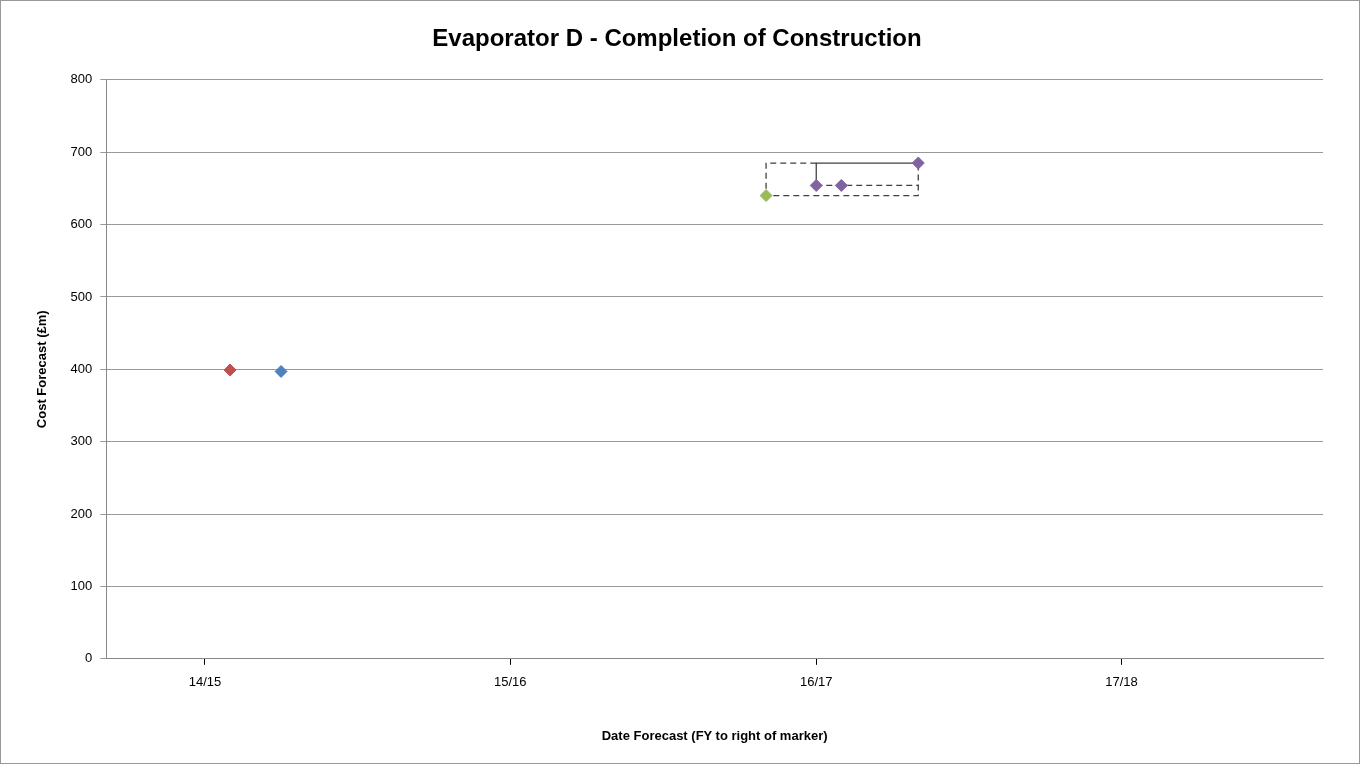 Image resolution: width=1360 pixels, height=764 pixels. Describe the element at coordinates (205, 682) in the screenshot. I see `x-tick-label: 14/15` at that location.